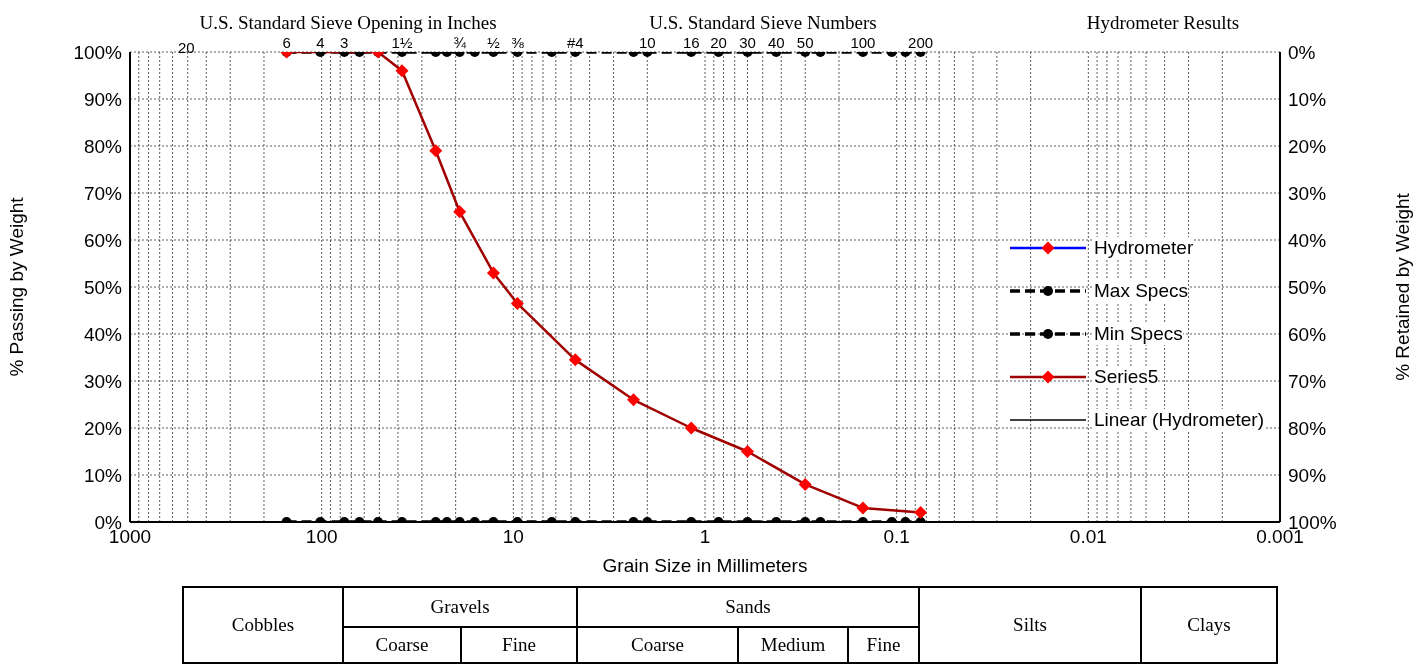 The width and height of the screenshot is (1427, 669). I want to click on annotation: 4, so click(320, 42).